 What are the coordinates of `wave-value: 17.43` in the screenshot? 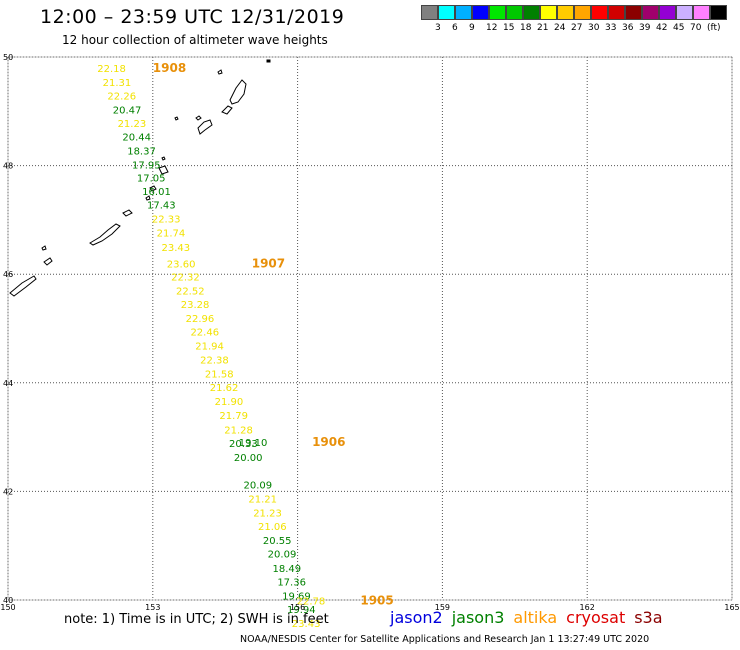 It's located at (161, 205).